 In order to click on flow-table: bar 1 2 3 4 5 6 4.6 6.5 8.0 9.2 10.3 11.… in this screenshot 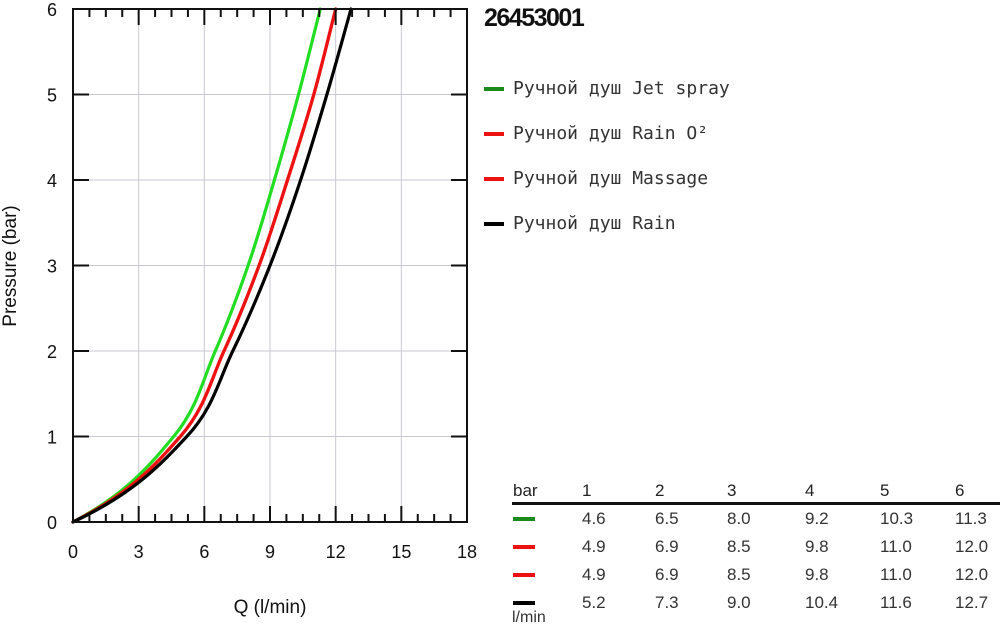, I will do `click(756, 548)`.